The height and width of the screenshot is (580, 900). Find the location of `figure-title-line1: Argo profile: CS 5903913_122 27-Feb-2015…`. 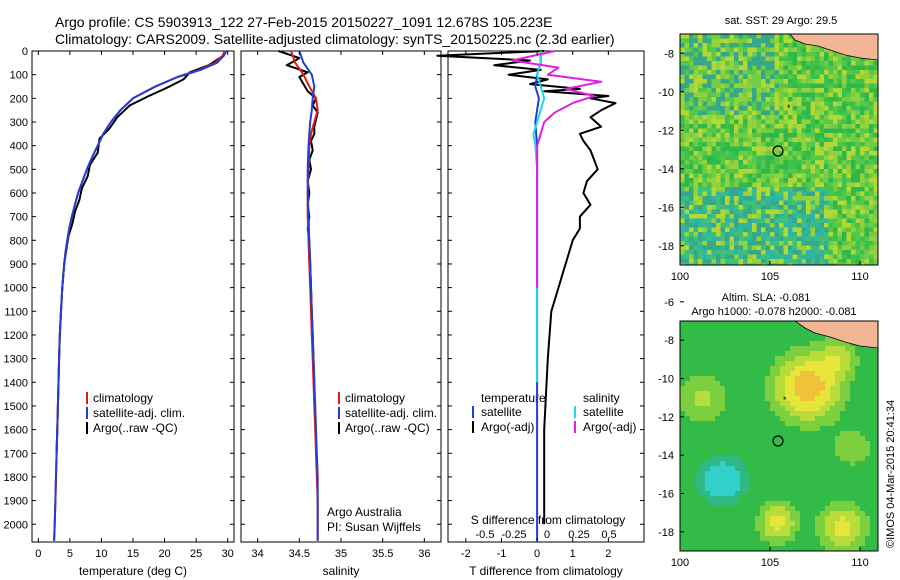

figure-title-line1: Argo profile: CS 5903913_122 27-Feb-2015… is located at coordinates (303, 22).